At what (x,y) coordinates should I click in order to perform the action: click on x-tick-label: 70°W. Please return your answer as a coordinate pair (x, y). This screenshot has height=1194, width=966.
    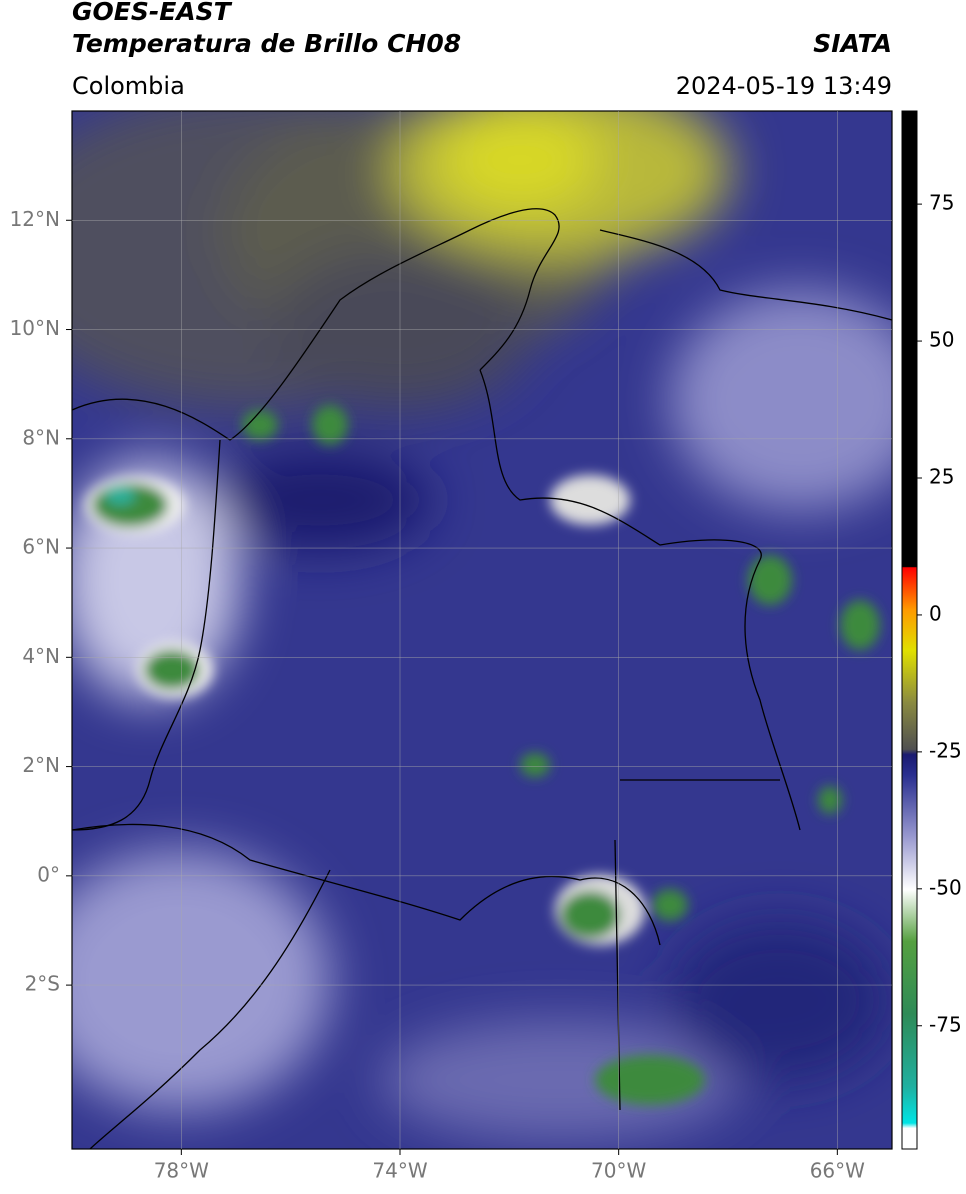
    Looking at the image, I should click on (618, 1171).